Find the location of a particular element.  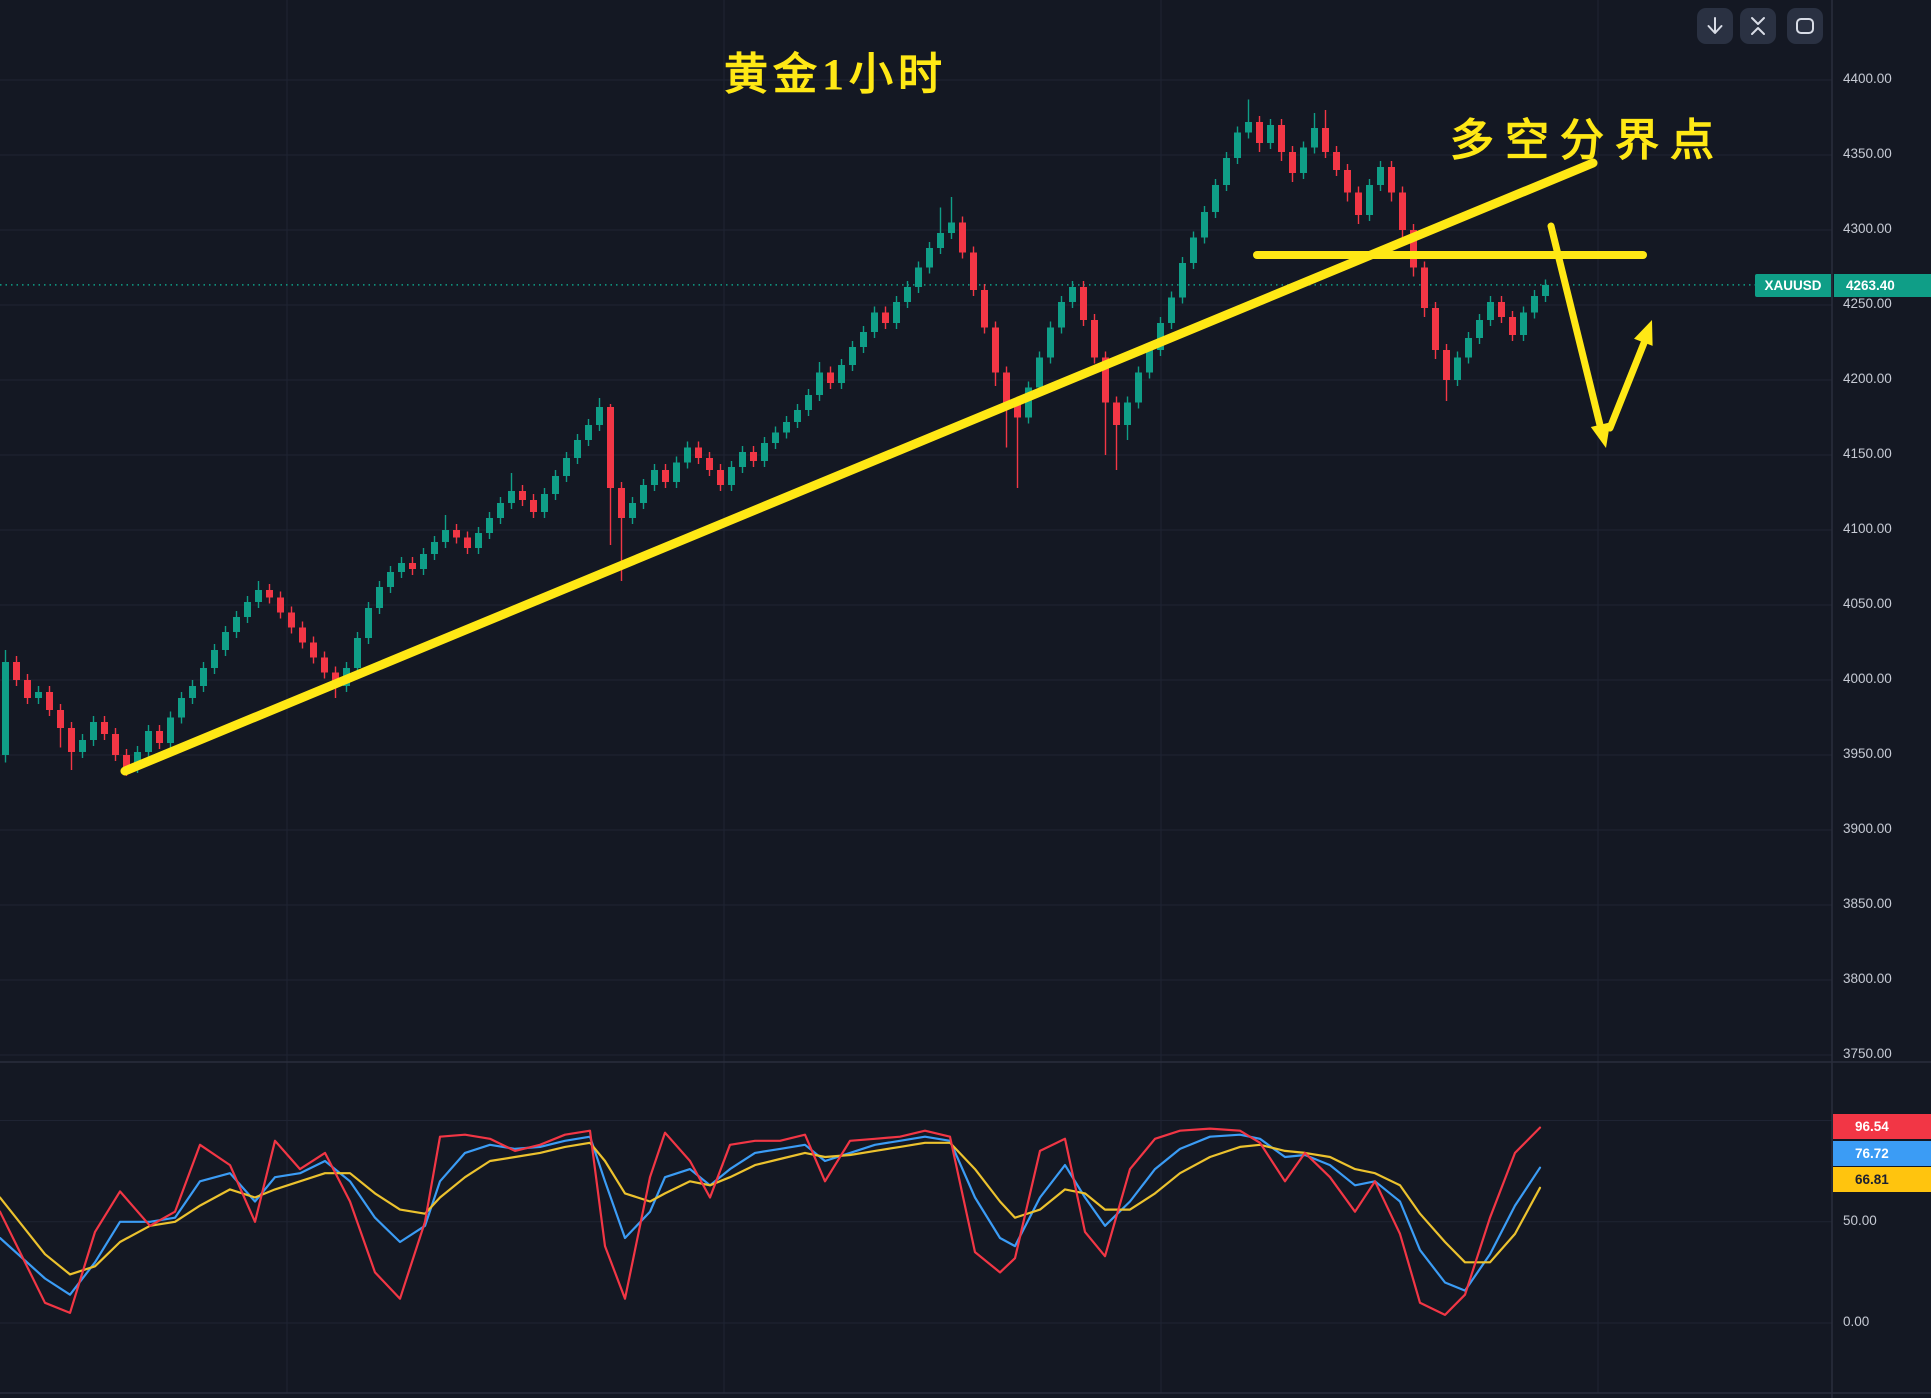

axis-label: 3800.00 is located at coordinates (1867, 978).